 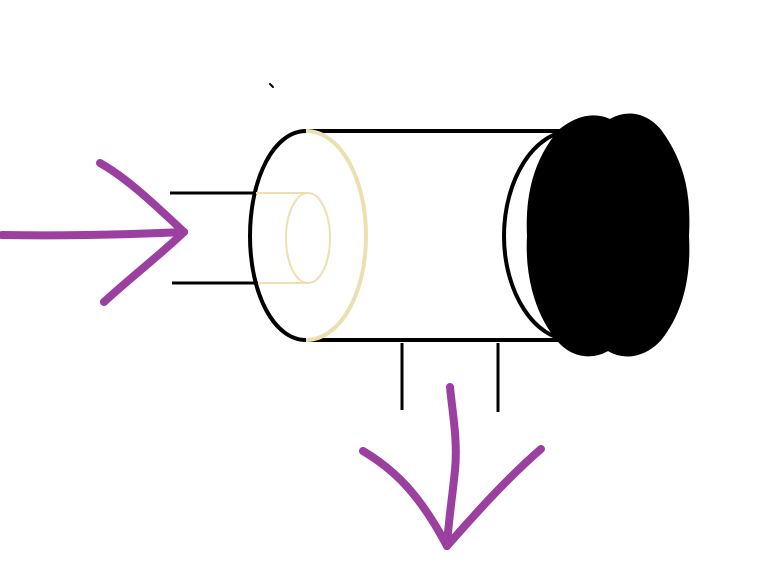 What do you see at coordinates (537, 235) in the screenshot?
I see `cylinder-back-rim` at bounding box center [537, 235].